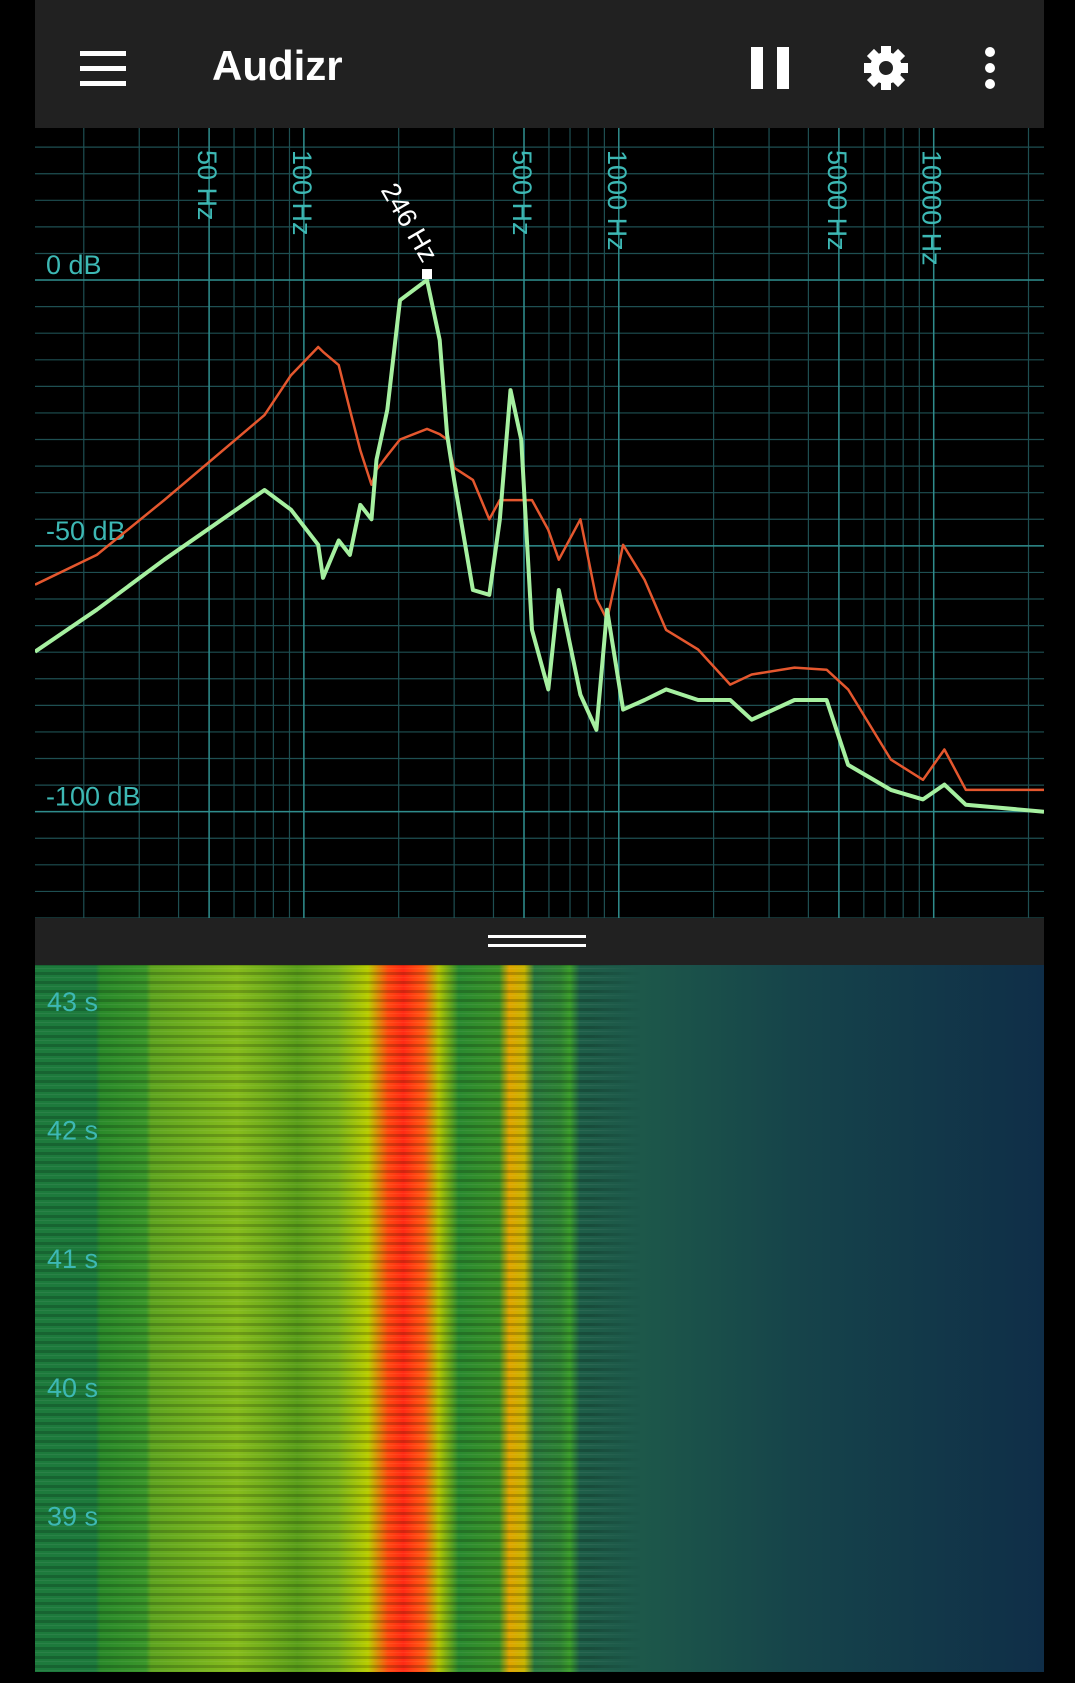  Describe the element at coordinates (302, 193) in the screenshot. I see `x-tick-label: 100 Hz` at that location.